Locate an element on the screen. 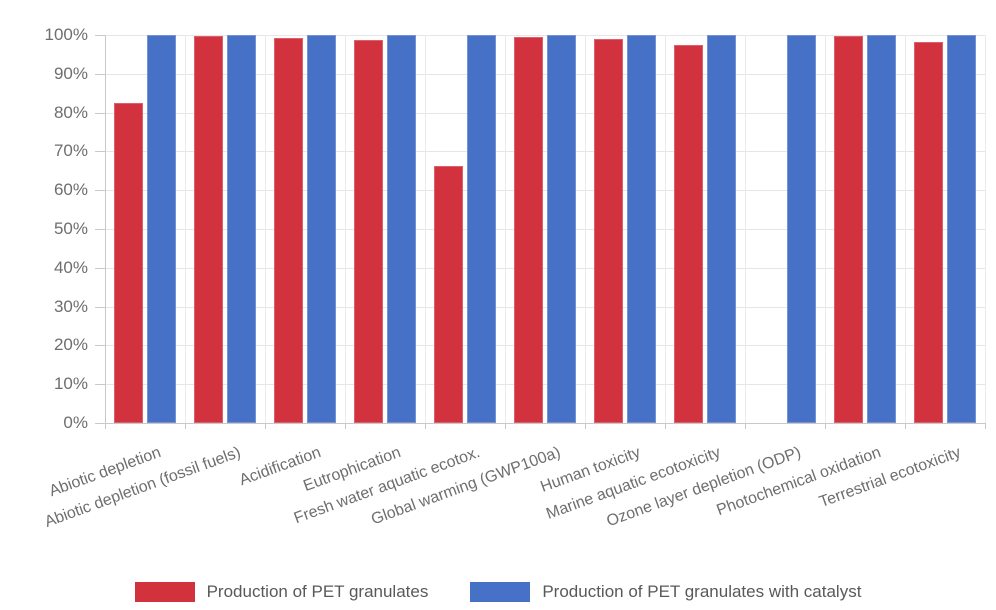 The height and width of the screenshot is (610, 996). bar-group-ozone-layer-depletion-odp is located at coordinates (785, 229).